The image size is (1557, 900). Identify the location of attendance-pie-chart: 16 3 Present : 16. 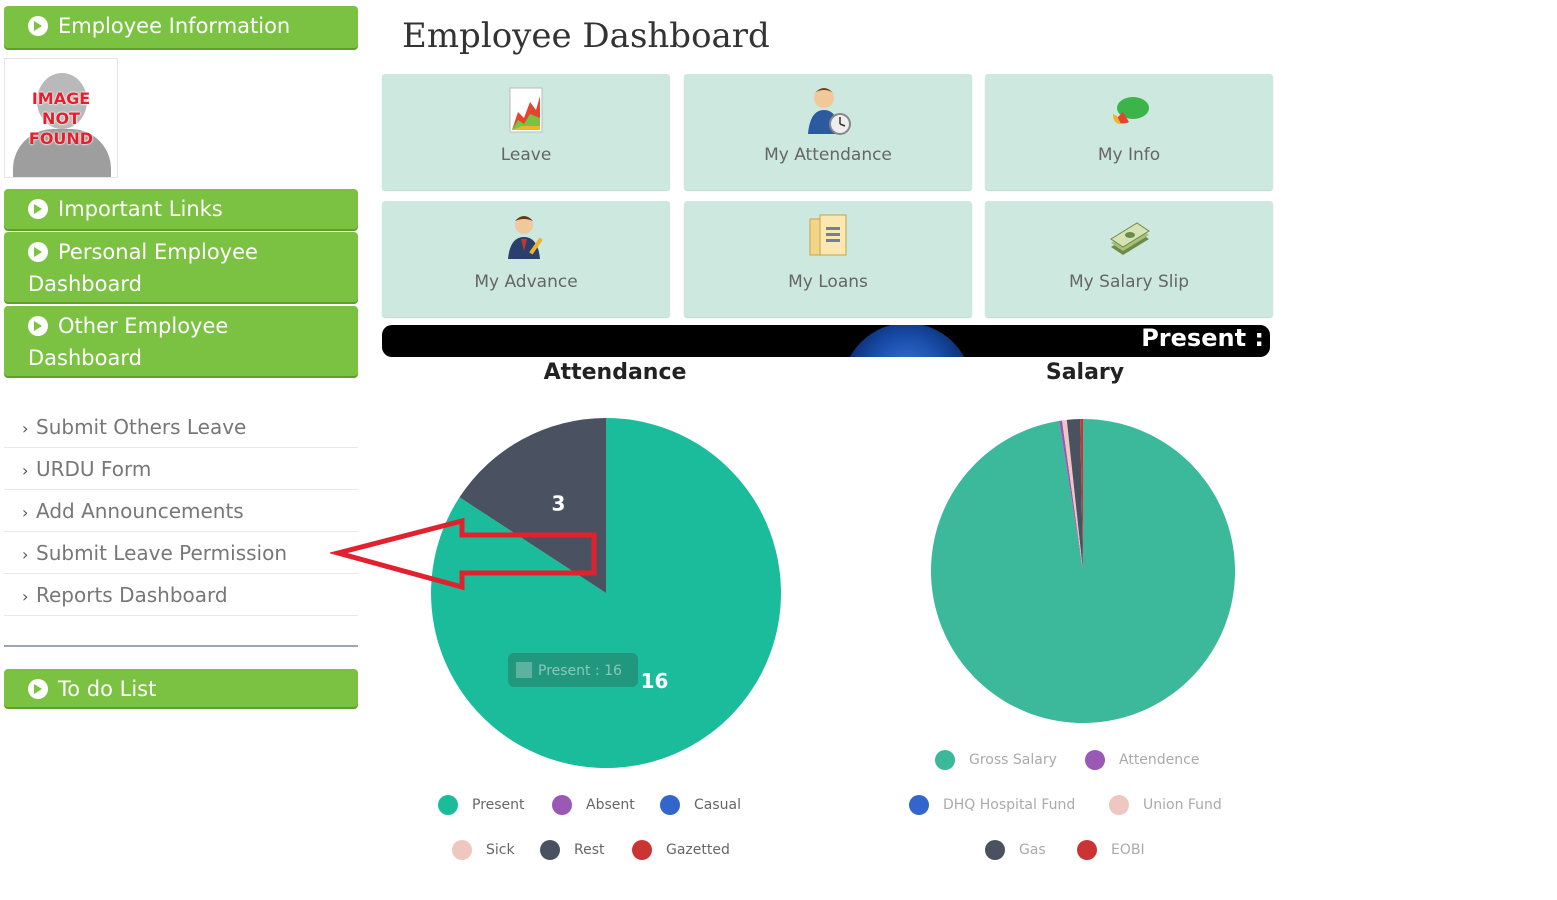
(610, 595).